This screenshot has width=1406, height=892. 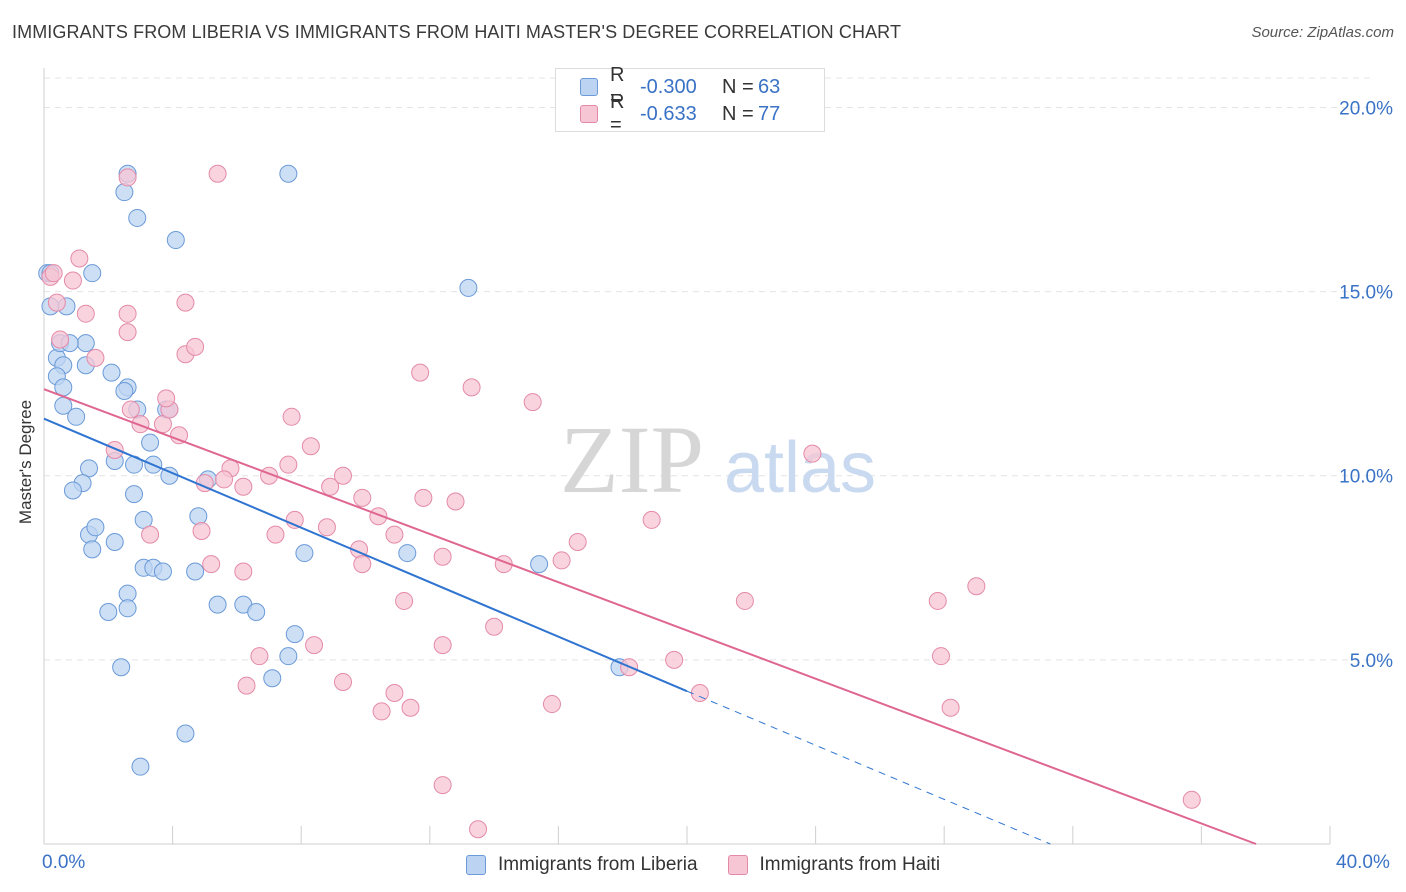 What do you see at coordinates (365, 555) in the screenshot?
I see `trend-line-liberia` at bounding box center [365, 555].